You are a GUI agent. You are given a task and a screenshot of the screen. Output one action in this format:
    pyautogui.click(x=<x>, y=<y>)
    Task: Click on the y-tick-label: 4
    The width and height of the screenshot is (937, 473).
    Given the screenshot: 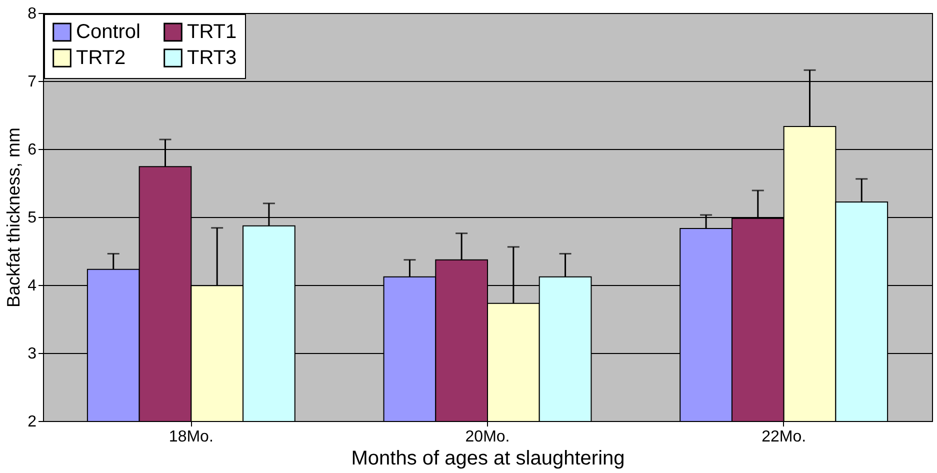 What is the action you would take?
    pyautogui.click(x=32, y=286)
    